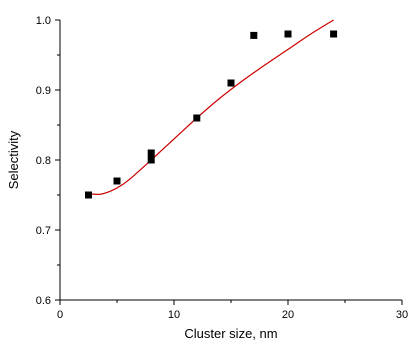  What do you see at coordinates (43, 161) in the screenshot?
I see `y-tick-label: 0.8` at bounding box center [43, 161].